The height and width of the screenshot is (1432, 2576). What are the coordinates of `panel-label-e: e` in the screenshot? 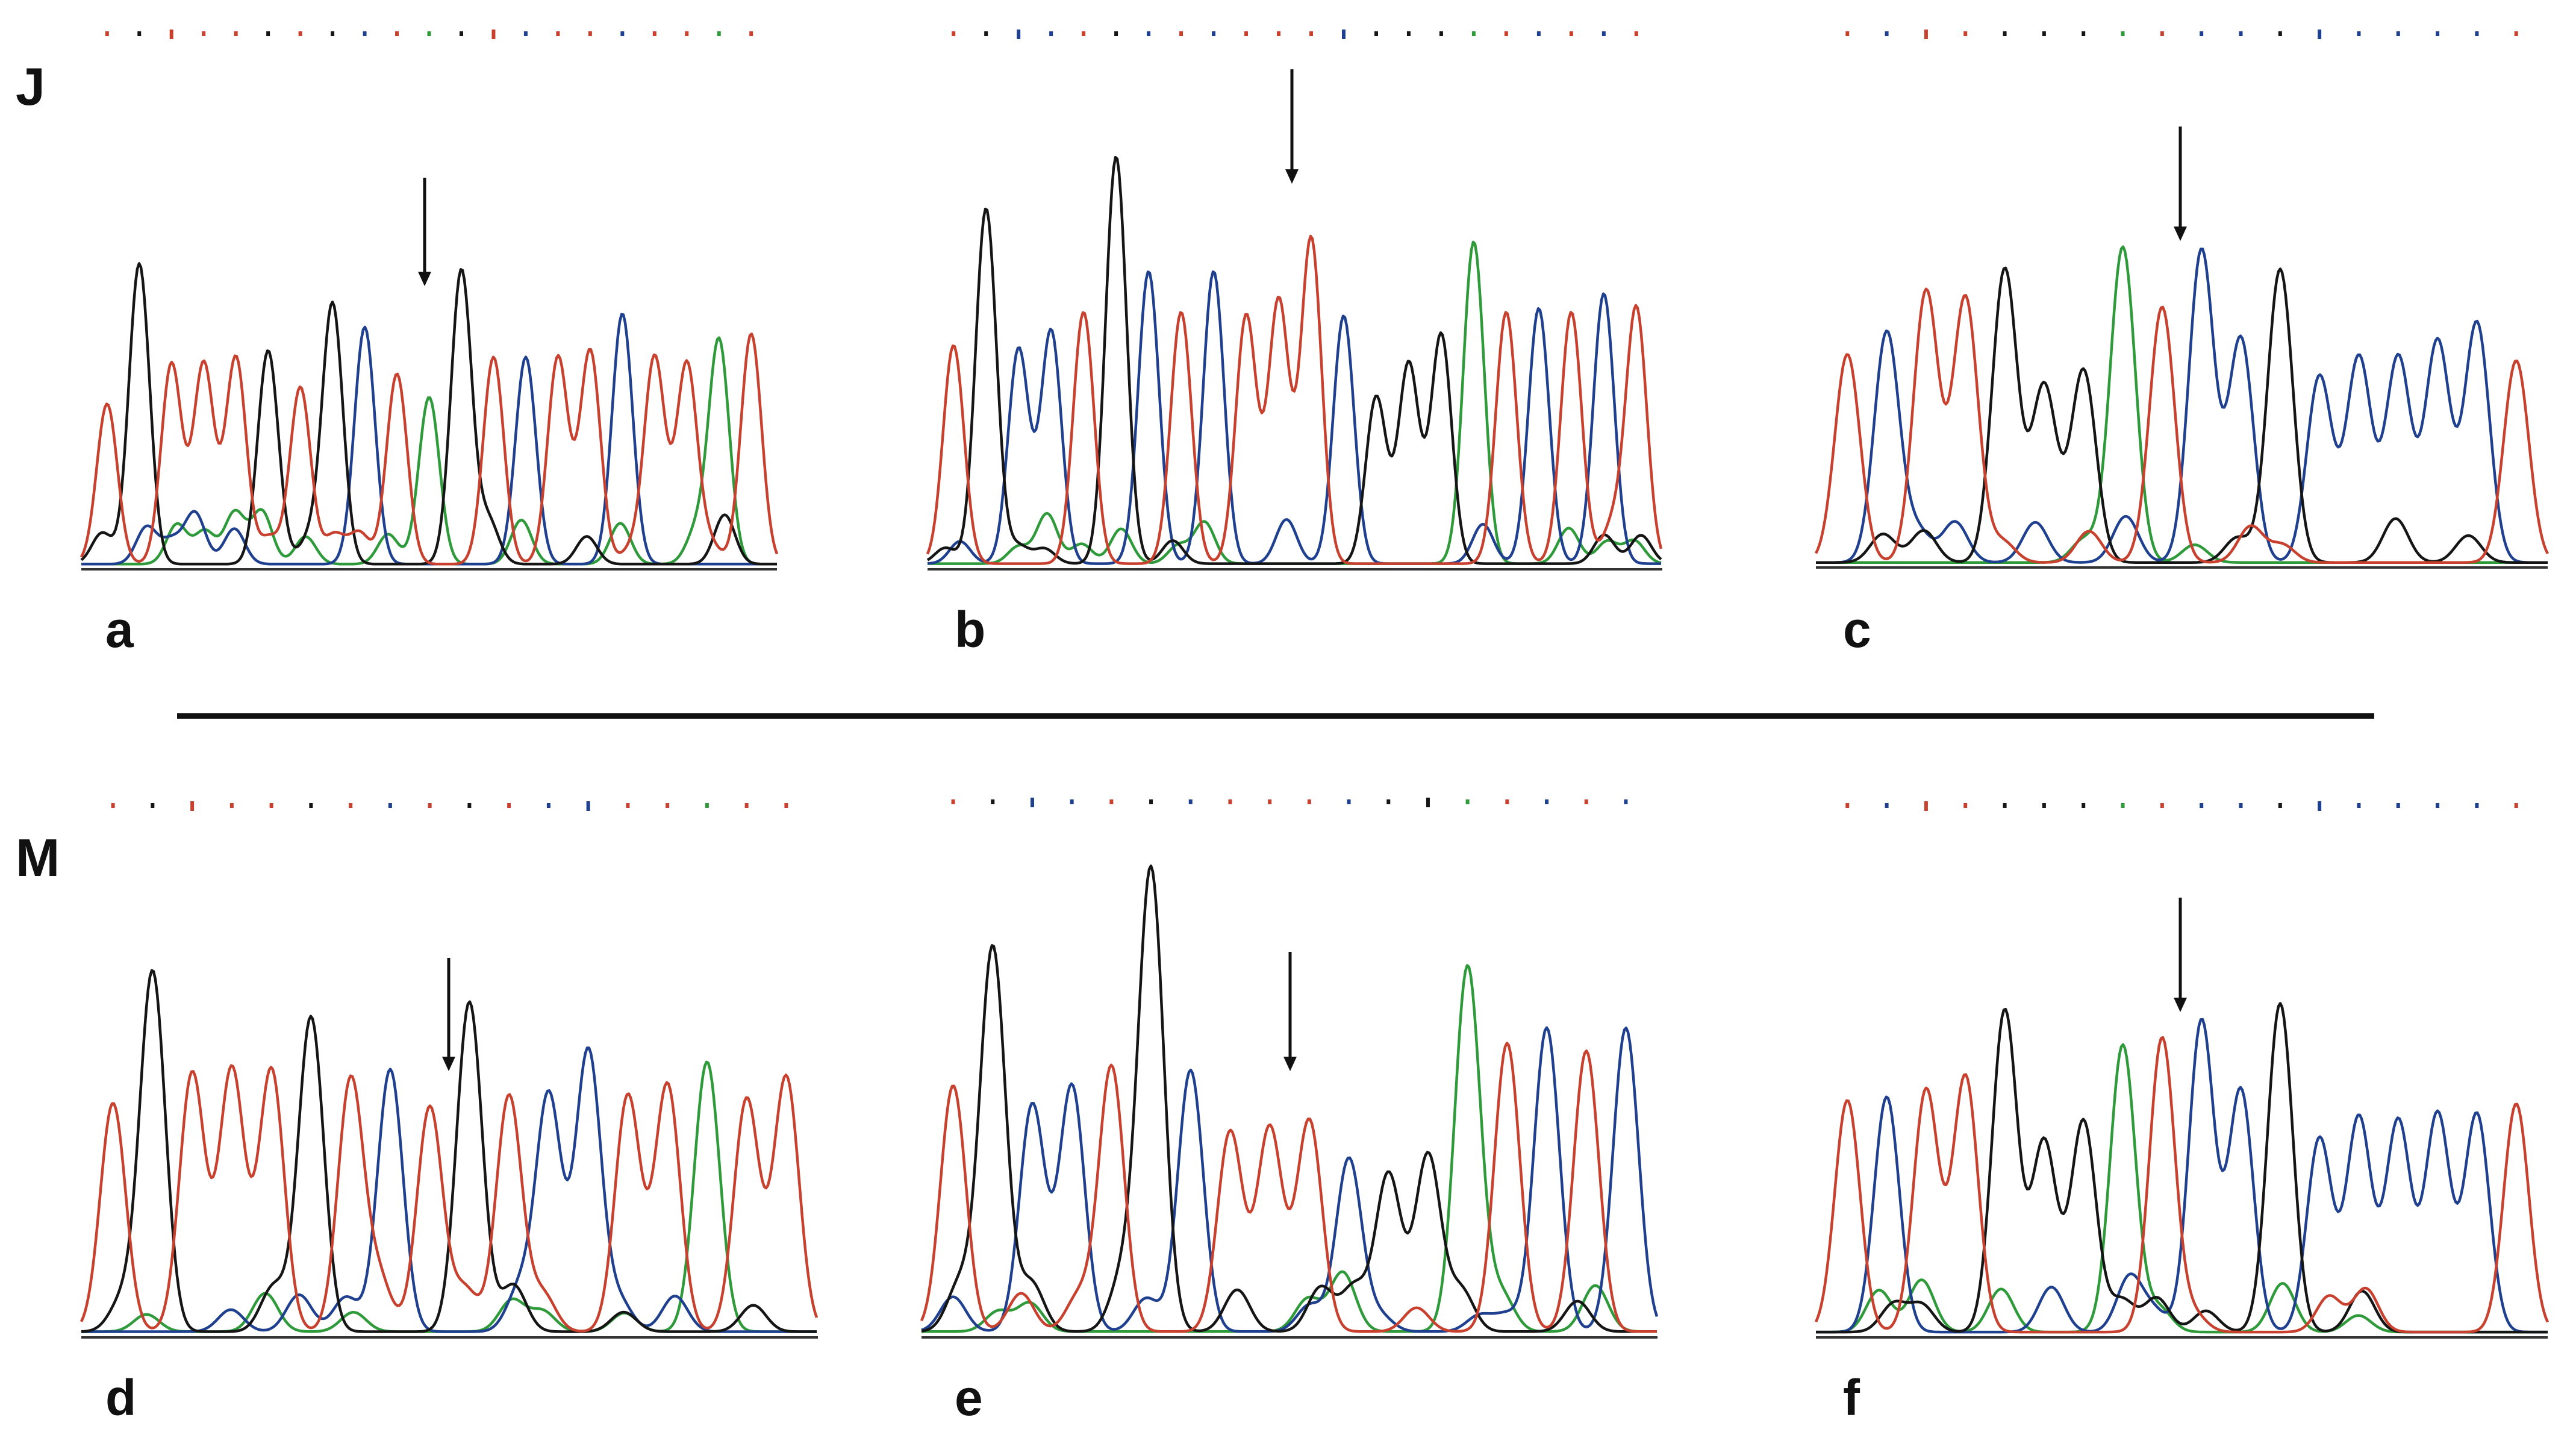 It's located at (969, 1398).